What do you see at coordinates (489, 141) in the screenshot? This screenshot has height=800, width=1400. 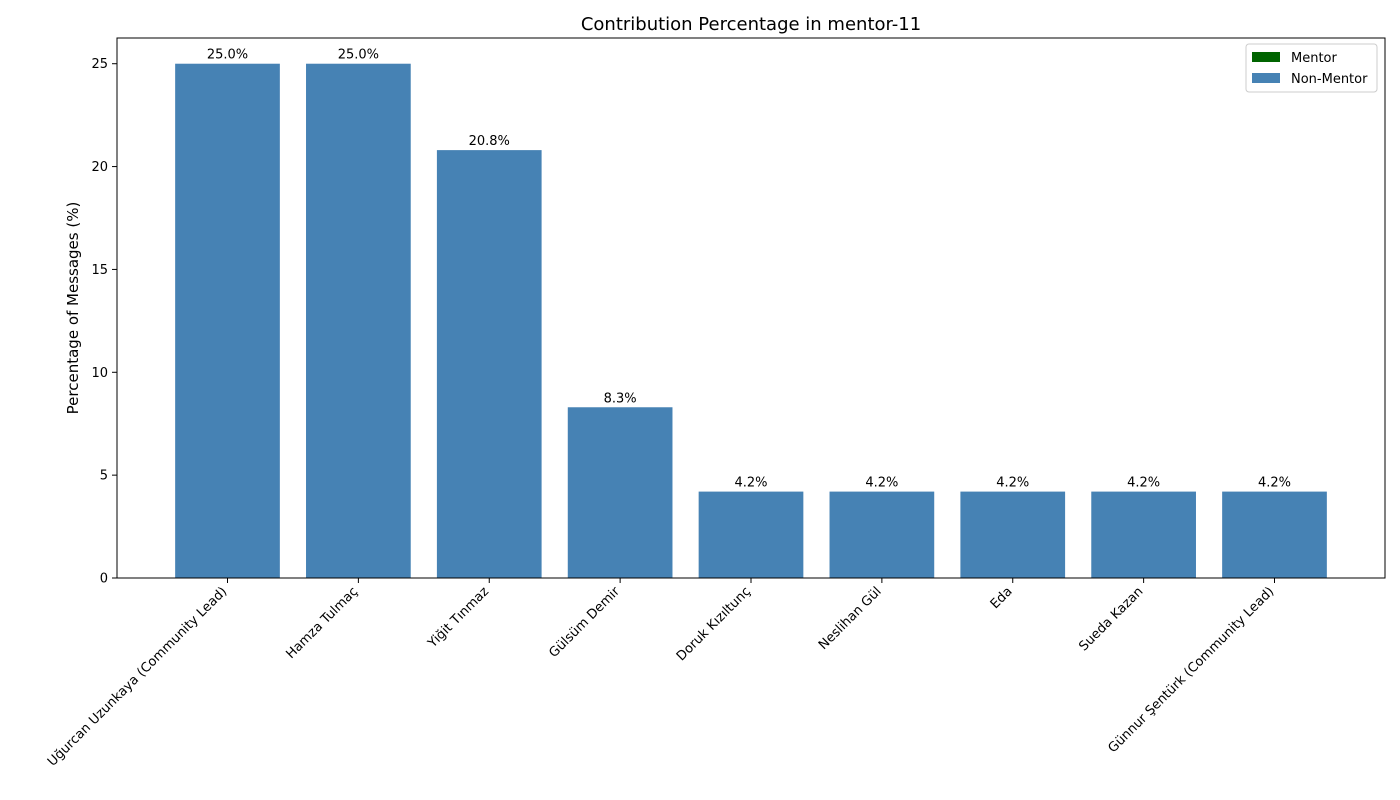 I see `bar-data-label: 20.8%` at bounding box center [489, 141].